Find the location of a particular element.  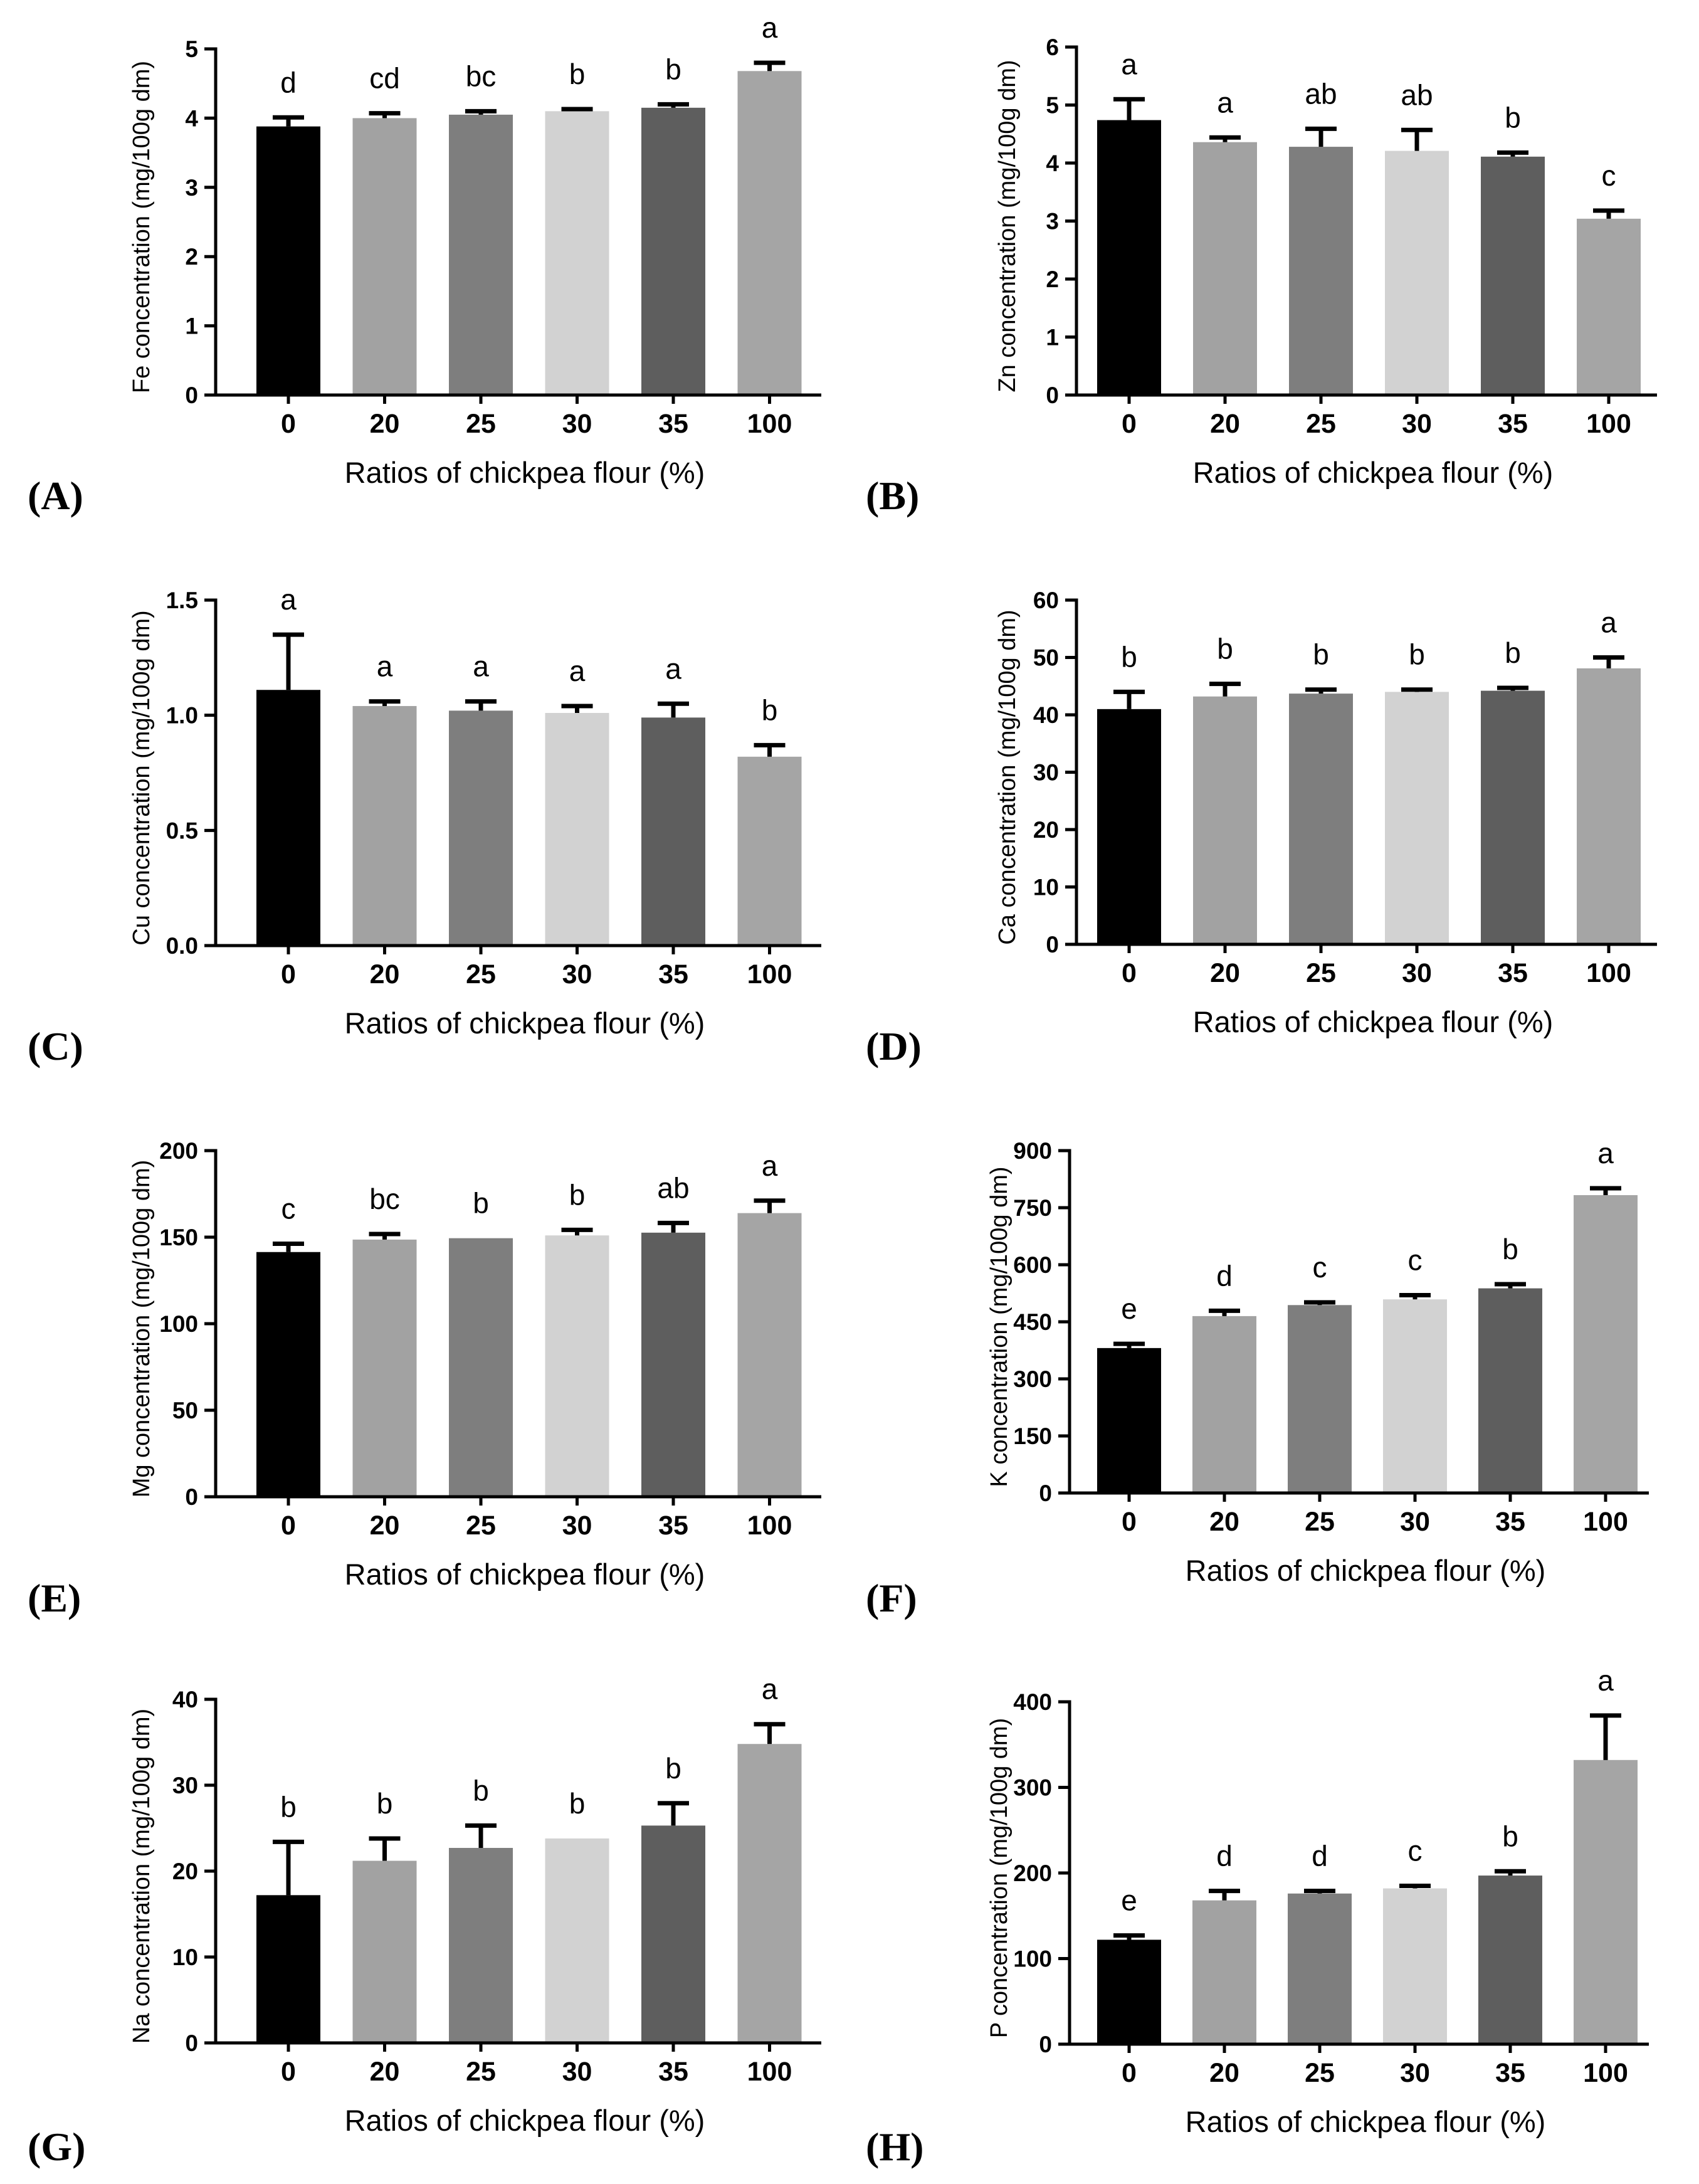

y-tick-label: 10 is located at coordinates (185, 1957).